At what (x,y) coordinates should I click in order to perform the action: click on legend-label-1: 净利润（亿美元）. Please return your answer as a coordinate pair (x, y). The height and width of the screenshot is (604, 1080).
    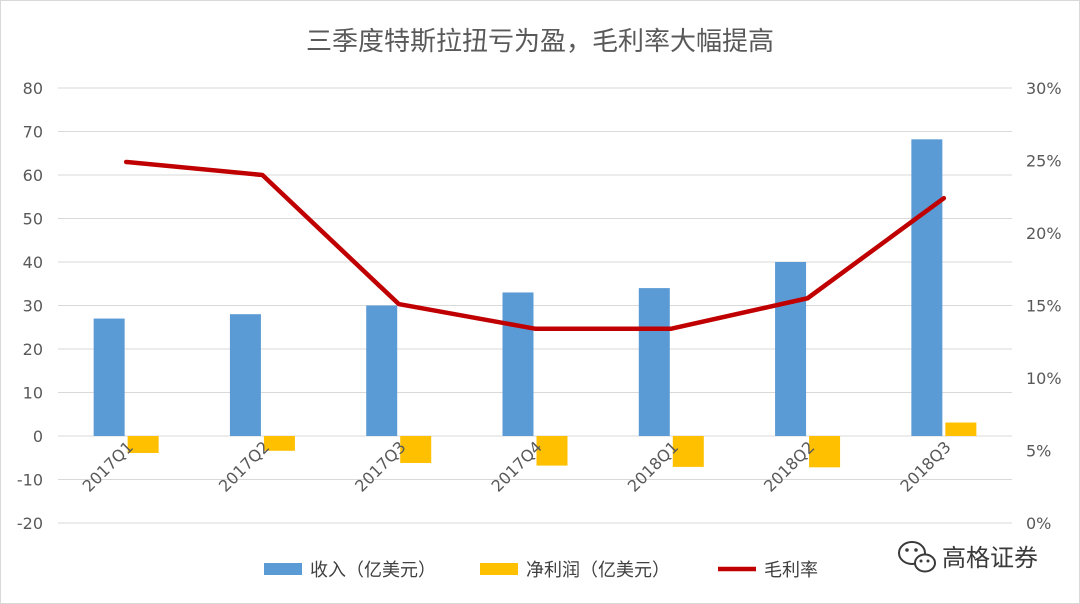
    Looking at the image, I should click on (598, 570).